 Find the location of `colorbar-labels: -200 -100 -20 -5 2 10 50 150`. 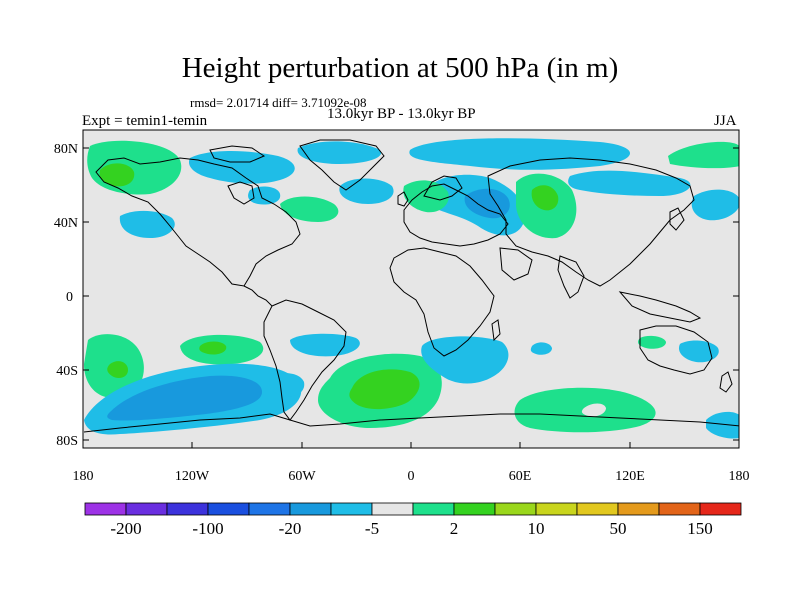

colorbar-labels: -200 -100 -20 -5 2 10 50 150 is located at coordinates (411, 528).